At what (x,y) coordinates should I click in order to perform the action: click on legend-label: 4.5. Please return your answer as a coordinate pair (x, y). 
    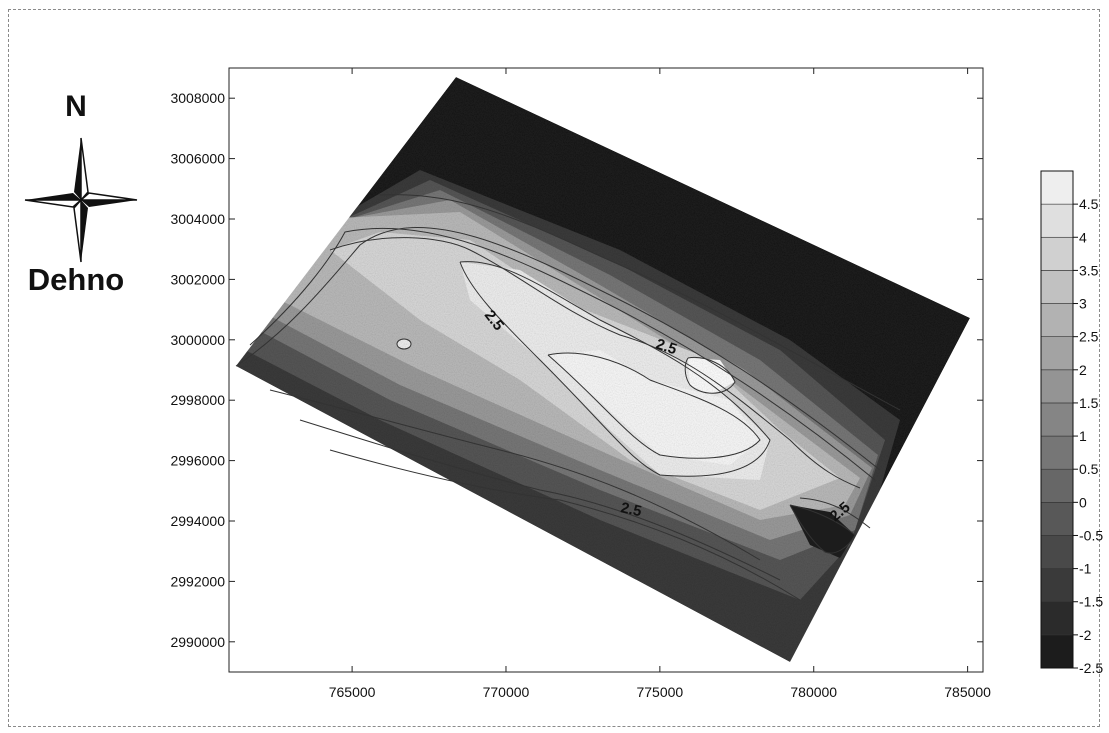
    Looking at the image, I should click on (1089, 204).